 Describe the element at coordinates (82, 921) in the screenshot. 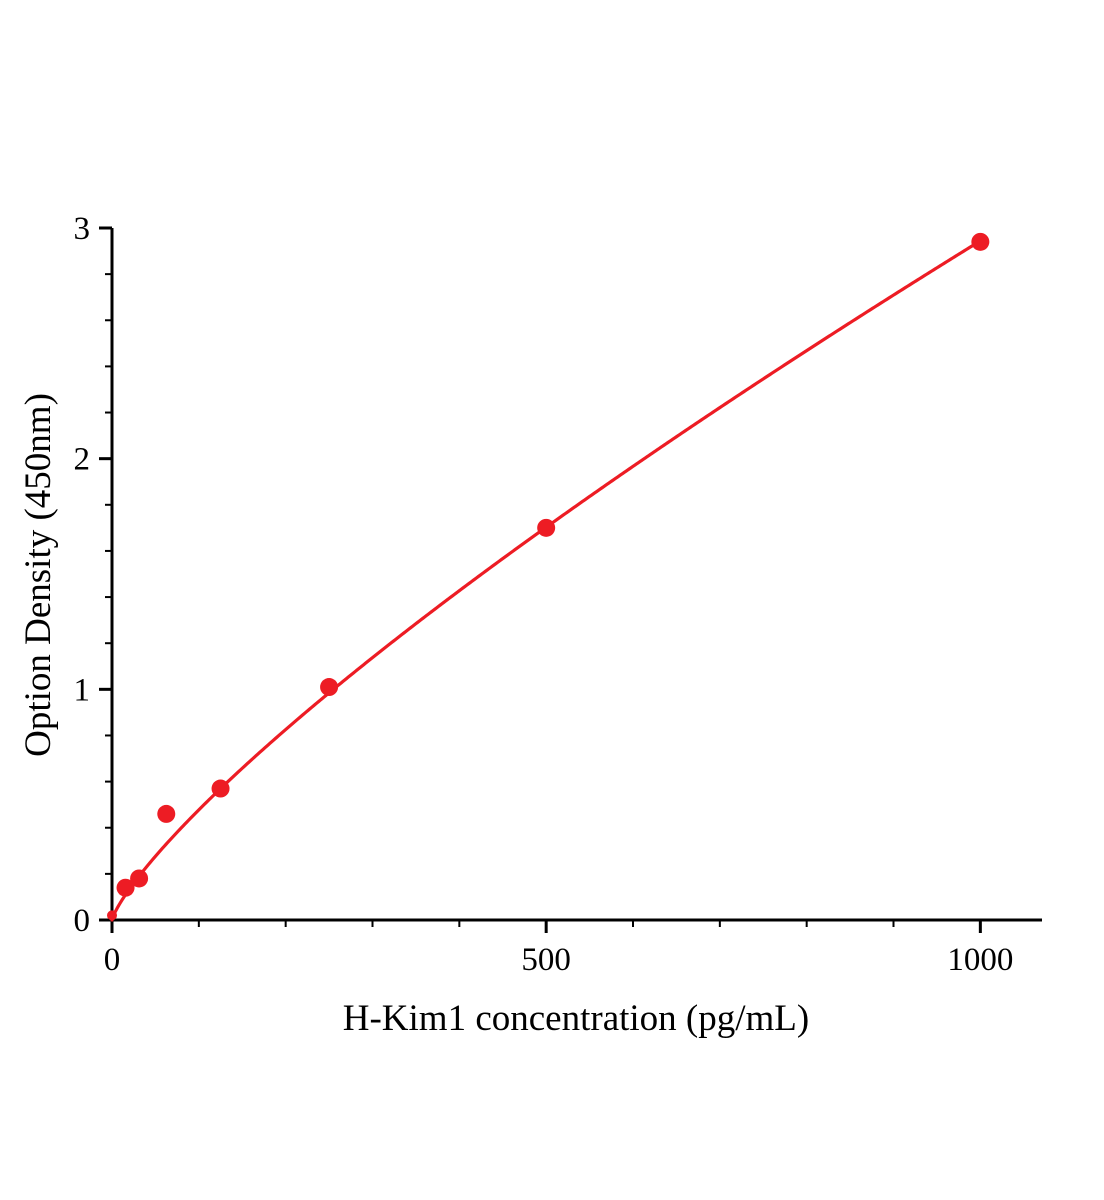

I see `y-tick-label: 0` at that location.